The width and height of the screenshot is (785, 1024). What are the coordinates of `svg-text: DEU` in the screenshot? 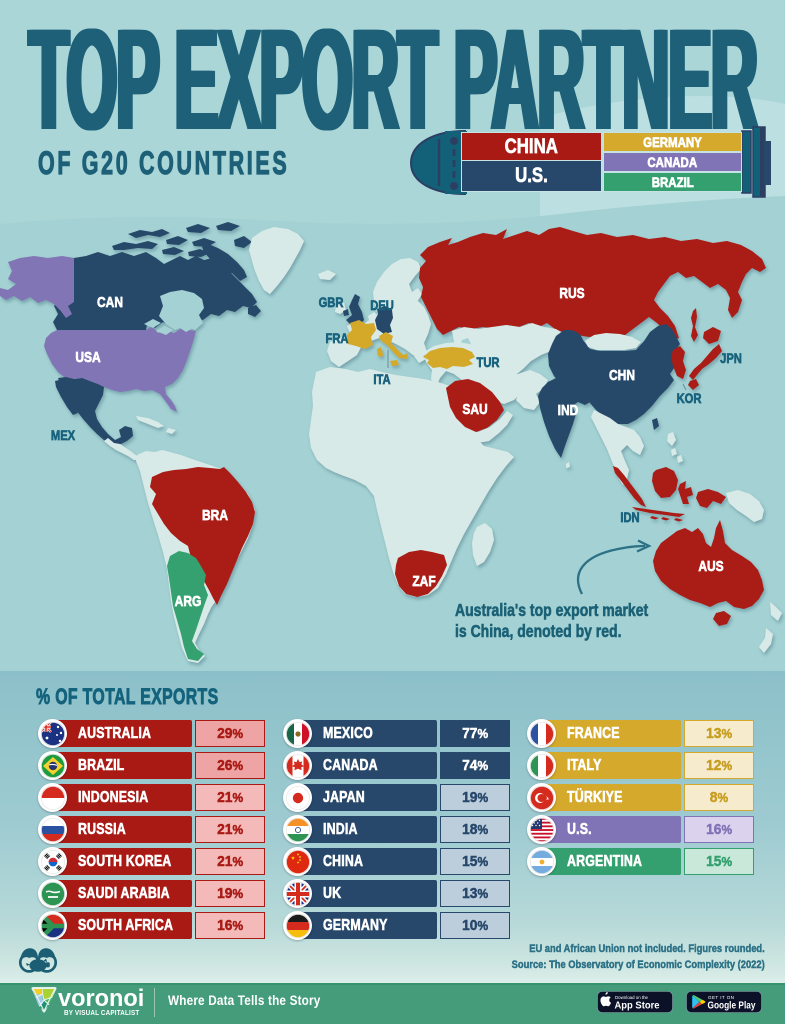 It's located at (382, 305).